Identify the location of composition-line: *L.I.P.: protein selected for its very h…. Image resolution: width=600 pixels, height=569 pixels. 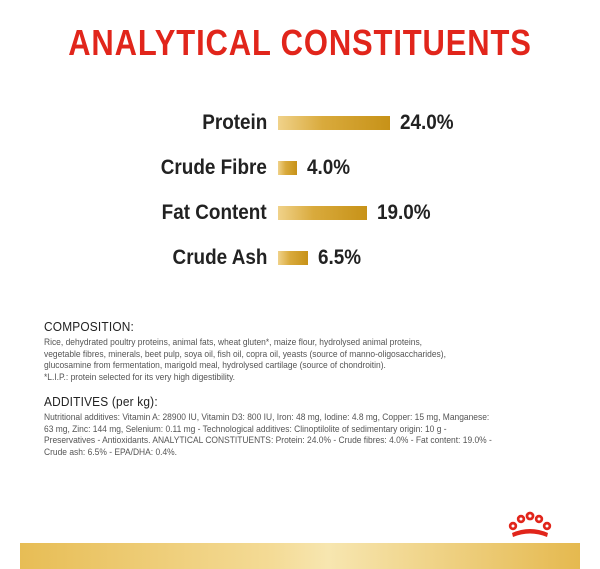
(140, 376).